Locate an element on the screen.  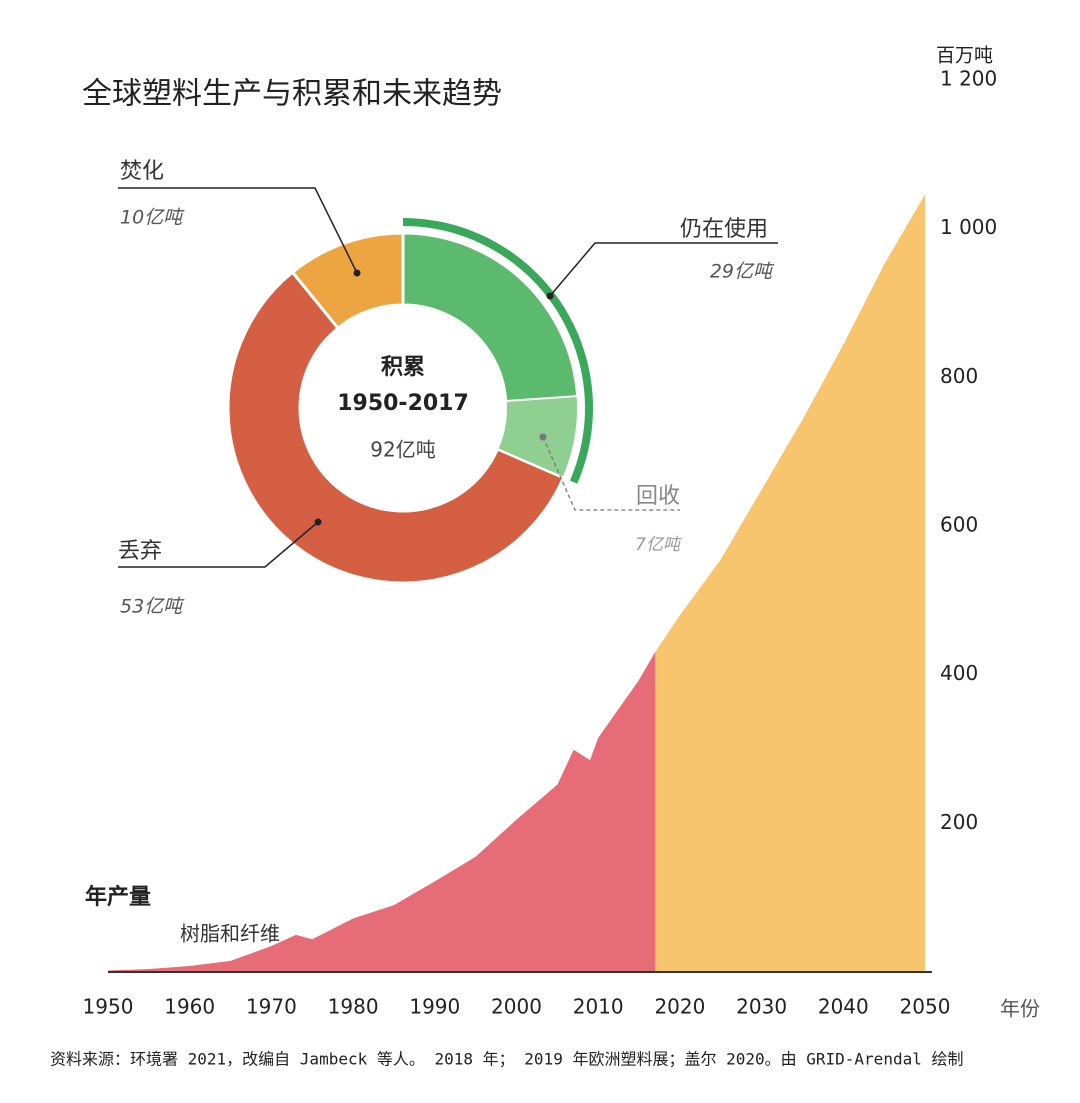
x-tick-label: 1990 is located at coordinates (434, 1007).